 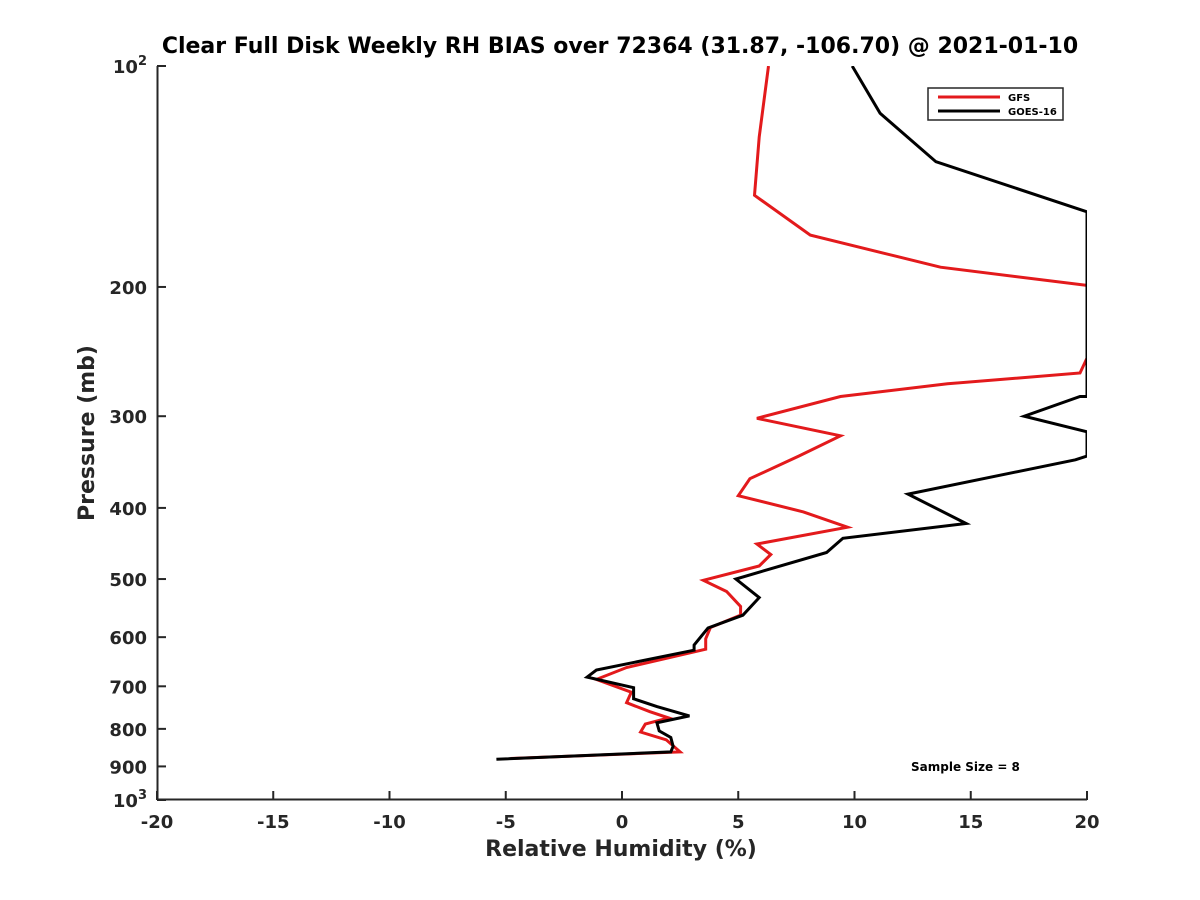 I want to click on y-tick-label: 400, so click(x=128, y=509).